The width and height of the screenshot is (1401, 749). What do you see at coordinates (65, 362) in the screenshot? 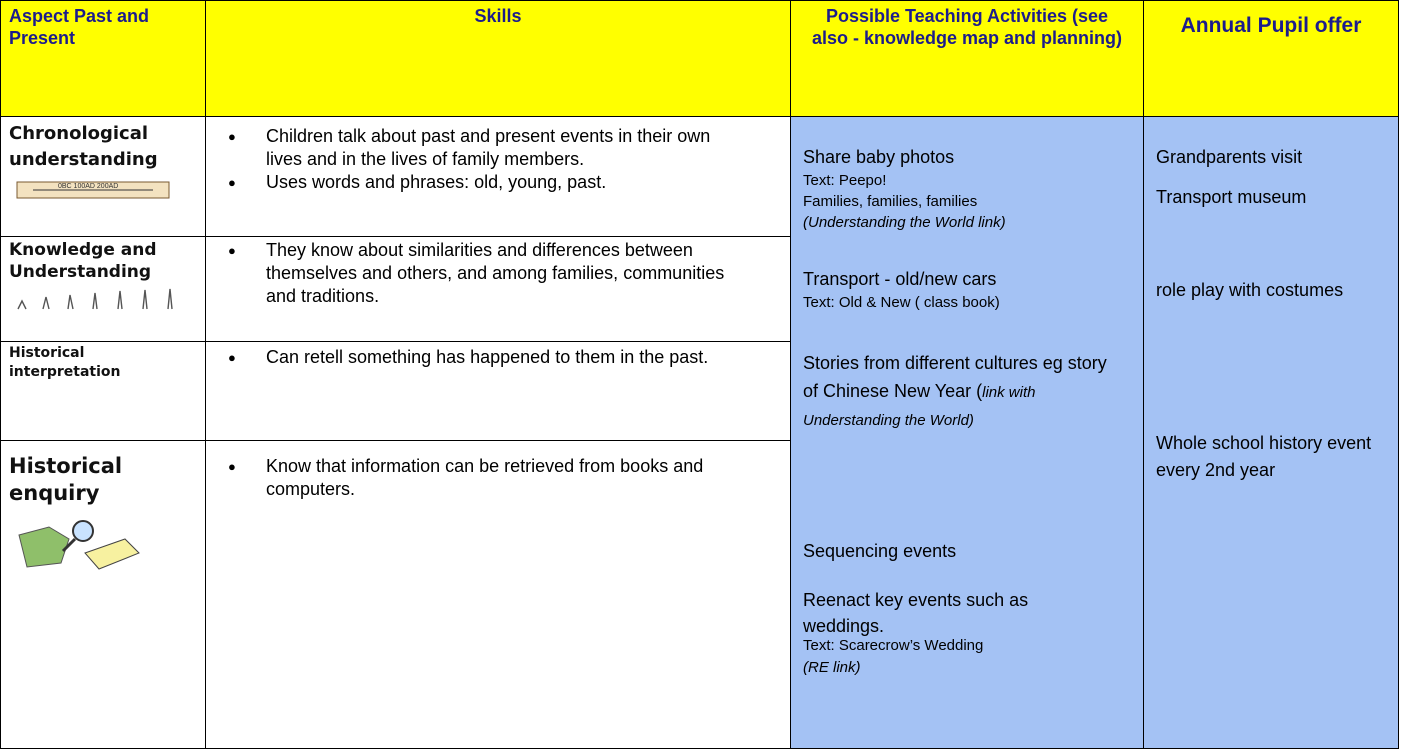
I see `aspect-label: Historical interpretation` at bounding box center [65, 362].